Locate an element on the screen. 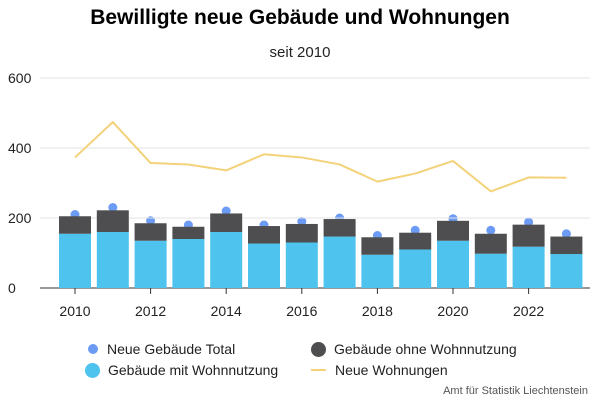  y-tick-label: 400 is located at coordinates (20, 148).